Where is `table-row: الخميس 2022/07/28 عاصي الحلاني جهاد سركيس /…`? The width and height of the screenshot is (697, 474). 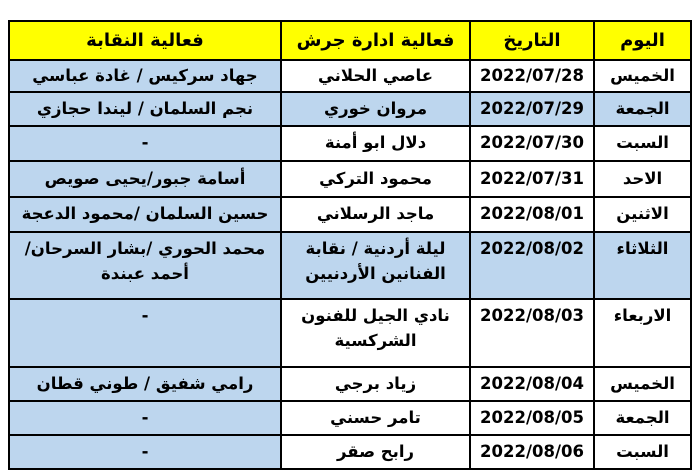 table-row: الخميس 2022/07/28 عاصي الحلاني جهاد سركيس /… is located at coordinates (350, 76).